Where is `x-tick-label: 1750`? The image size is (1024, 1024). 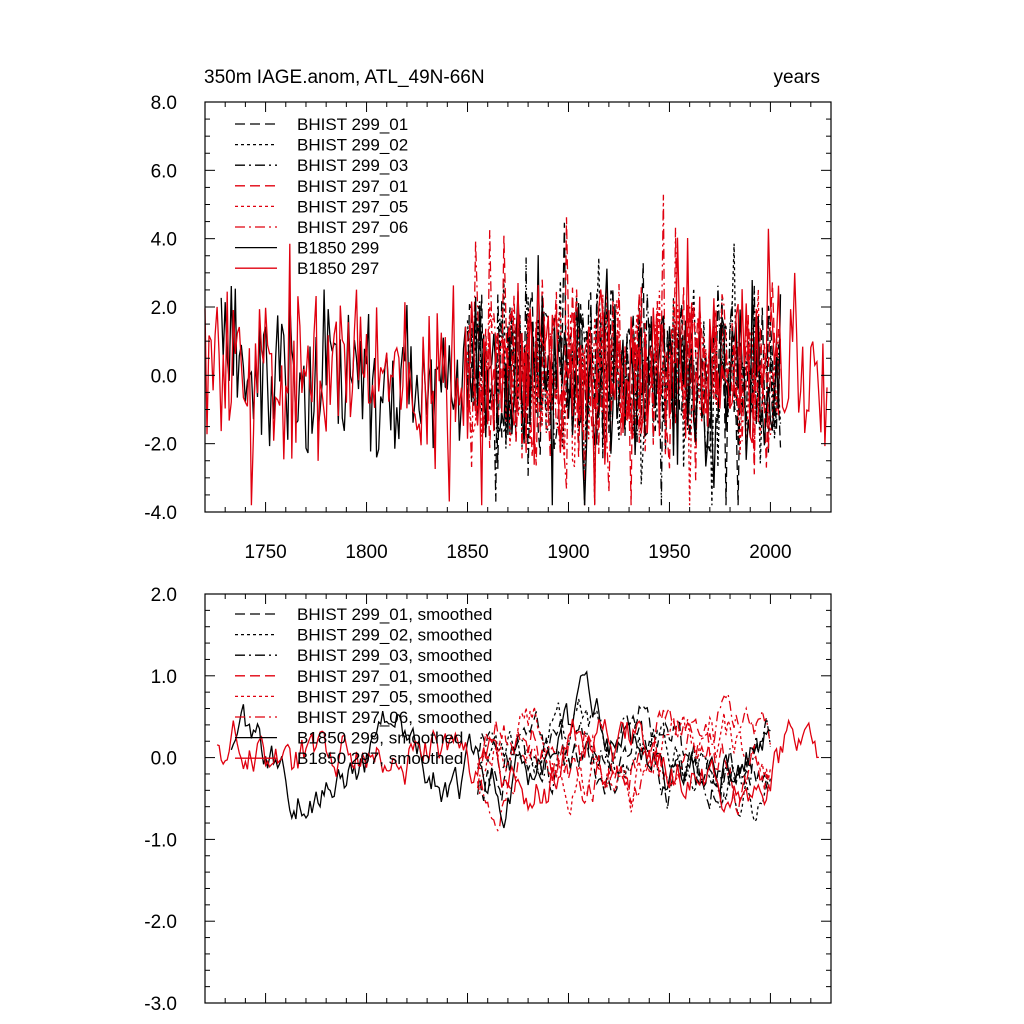
x-tick-label: 1750 is located at coordinates (265, 552).